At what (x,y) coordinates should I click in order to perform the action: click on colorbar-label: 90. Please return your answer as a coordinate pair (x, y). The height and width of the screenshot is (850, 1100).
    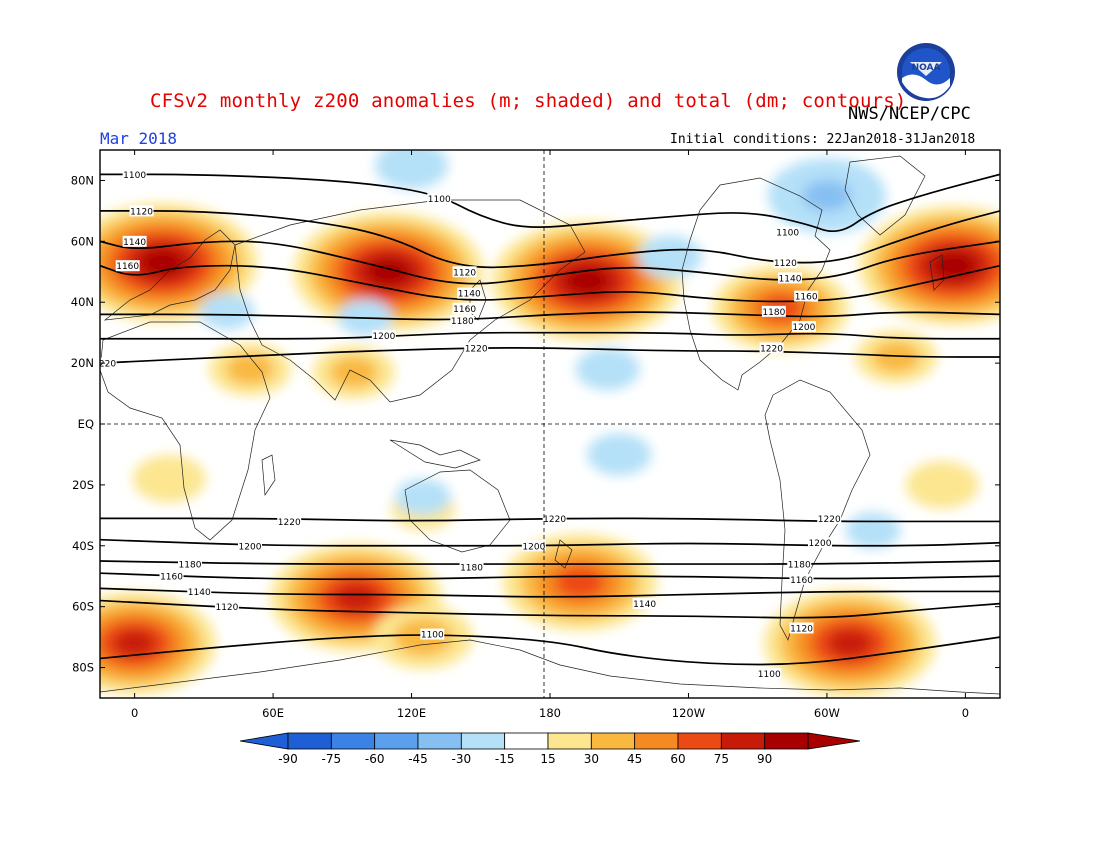
    Looking at the image, I should click on (764, 759).